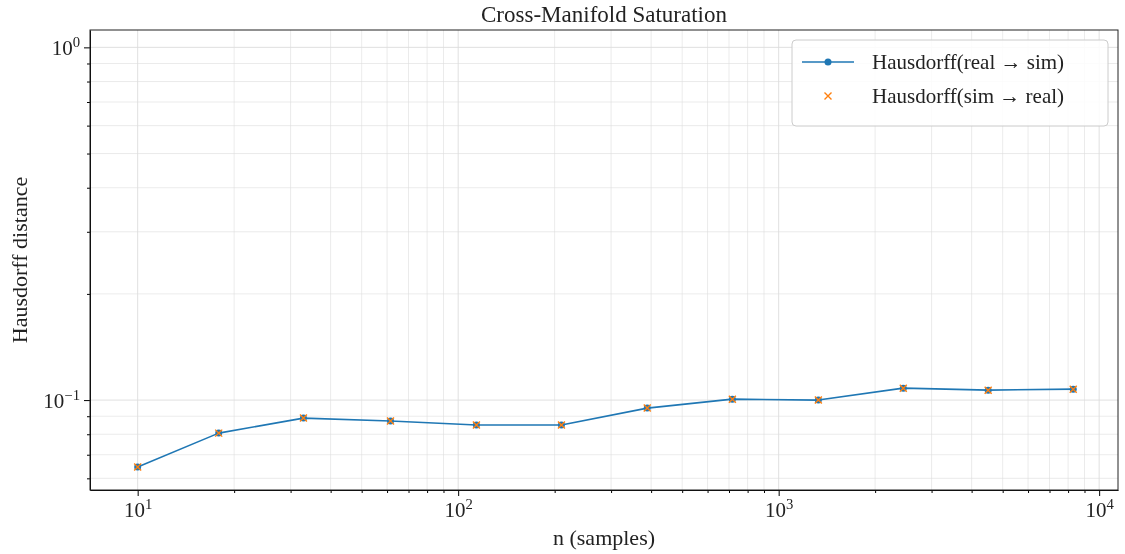 The height and width of the screenshot is (554, 1125). I want to click on chart-title: Cross-Manifold Saturation, so click(604, 14).